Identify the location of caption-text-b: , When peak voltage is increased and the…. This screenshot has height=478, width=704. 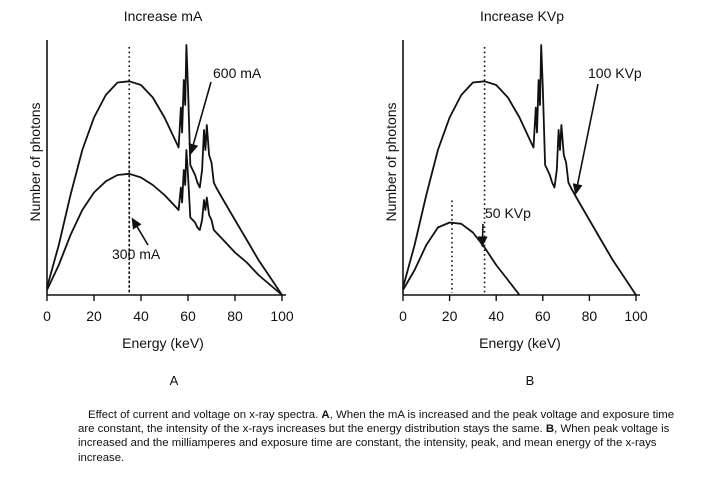
(374, 443).